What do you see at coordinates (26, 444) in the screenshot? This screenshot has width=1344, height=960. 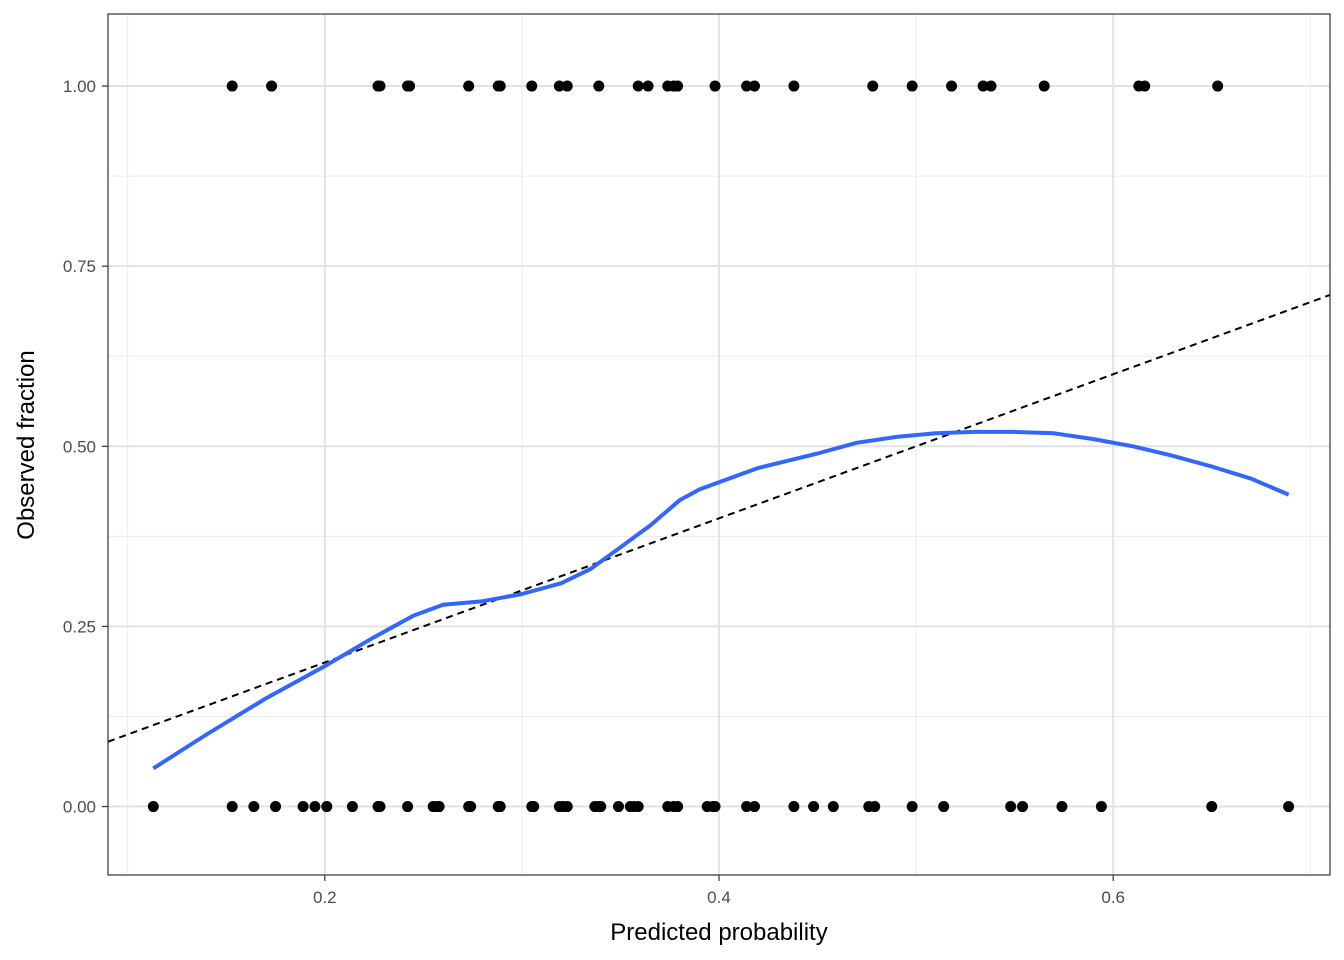 I see `y-axis-title: Observed fraction` at bounding box center [26, 444].